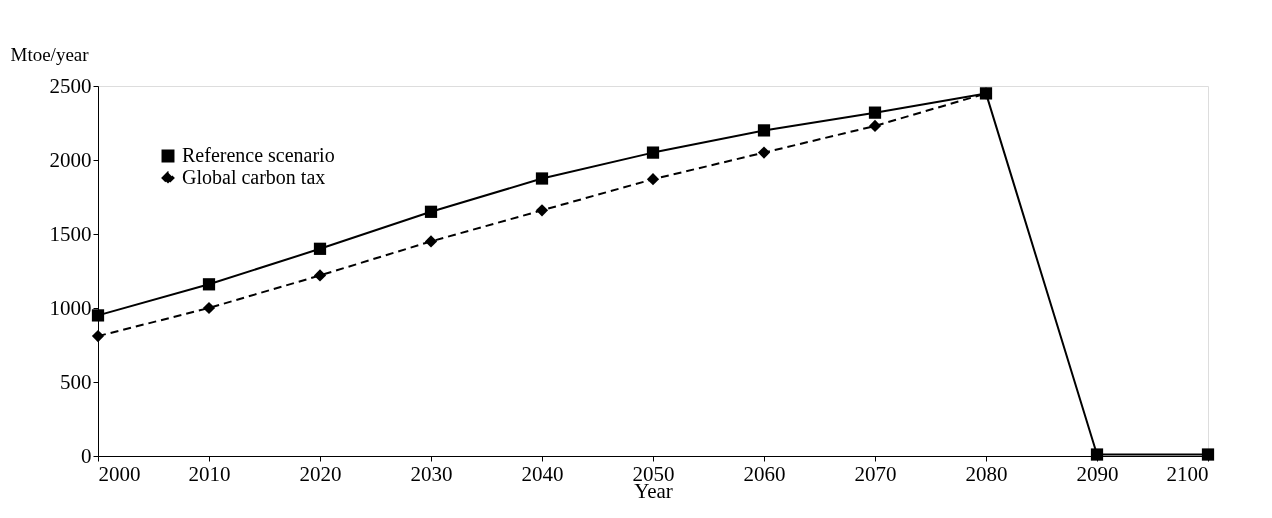  I want to click on legend-label: Reference scenario, so click(258, 155).